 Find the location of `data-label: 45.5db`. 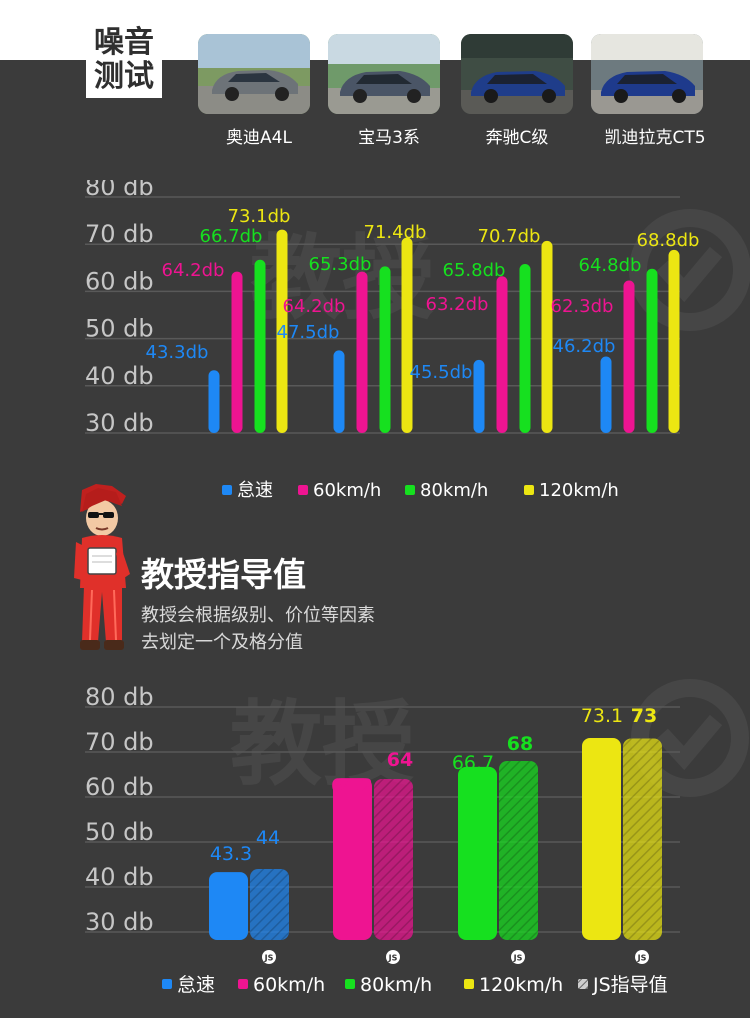

data-label: 45.5db is located at coordinates (441, 372).